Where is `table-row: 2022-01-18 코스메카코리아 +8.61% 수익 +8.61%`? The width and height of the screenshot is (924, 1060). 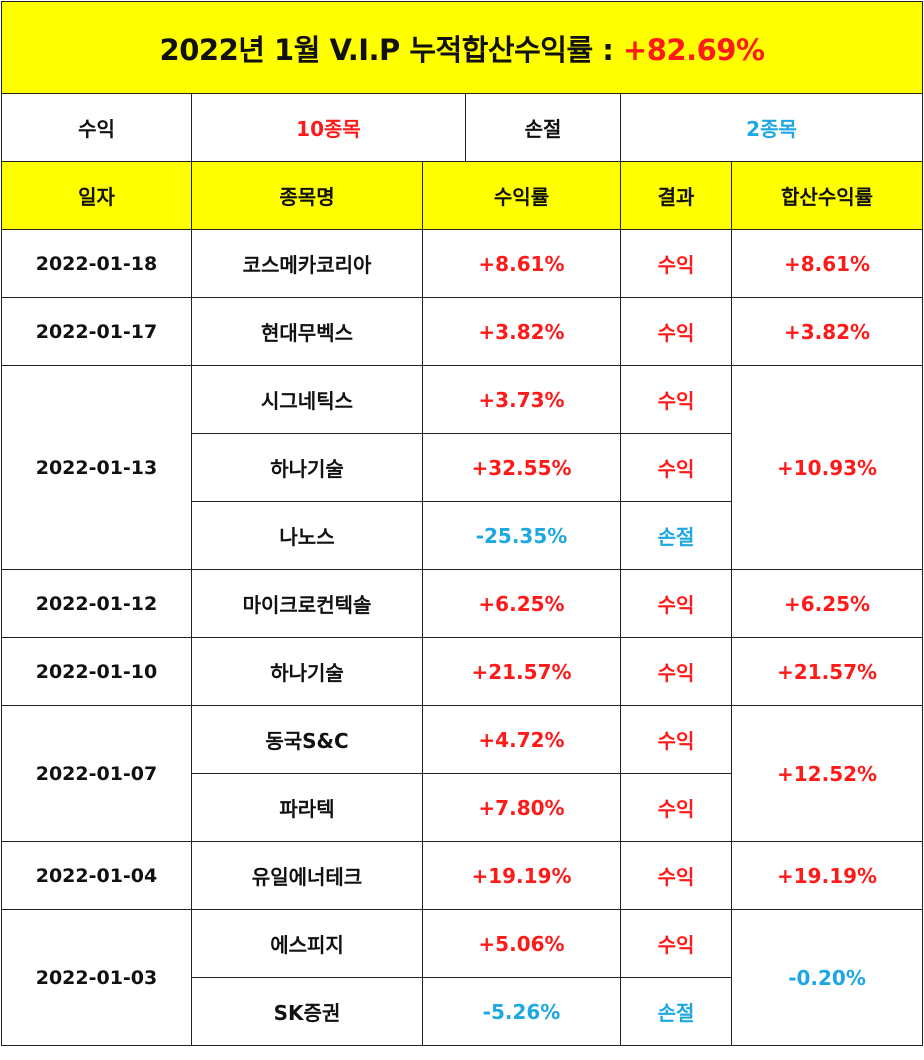
table-row: 2022-01-18 코스메카코리아 +8.61% 수익 +8.61% is located at coordinates (462, 263).